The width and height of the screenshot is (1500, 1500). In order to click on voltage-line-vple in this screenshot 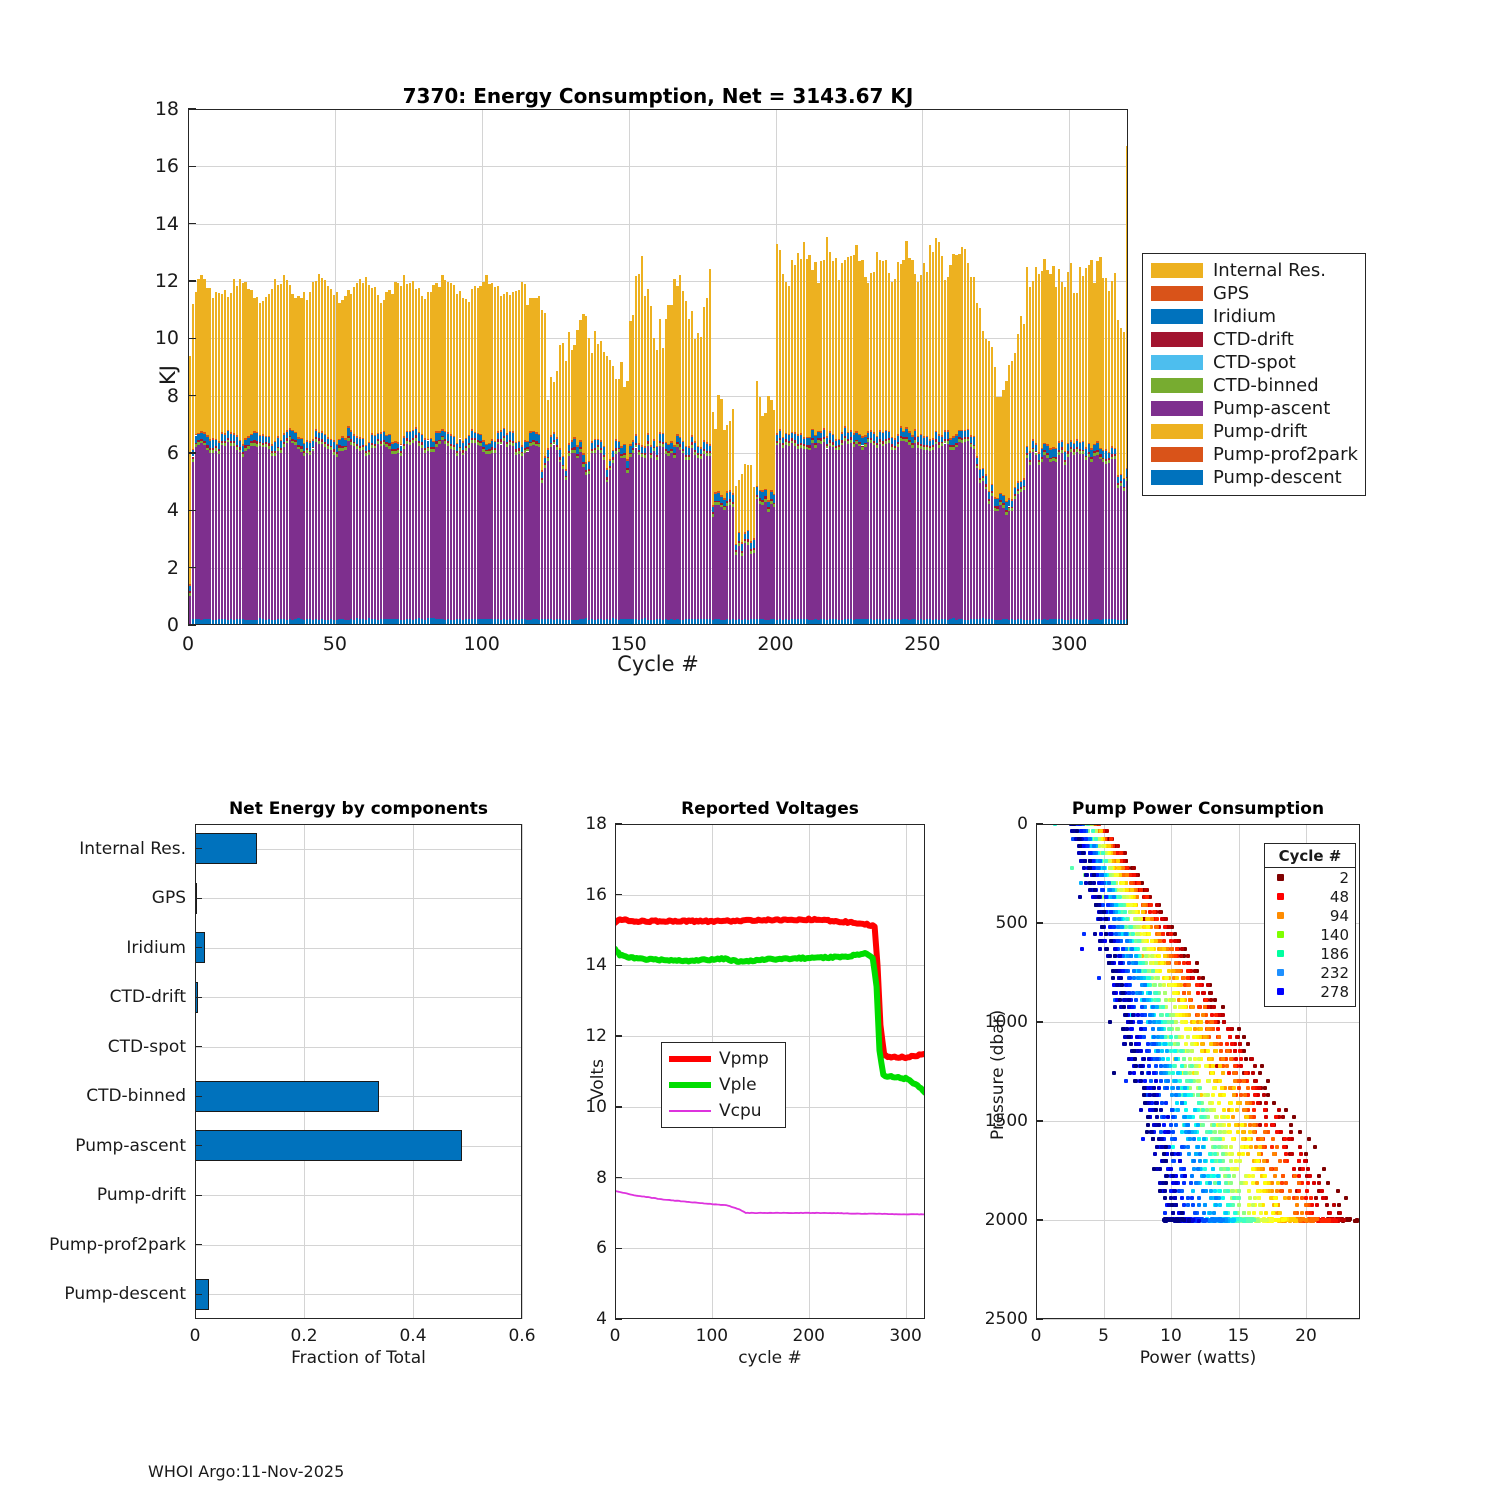, I will do `click(770, 1020)`.